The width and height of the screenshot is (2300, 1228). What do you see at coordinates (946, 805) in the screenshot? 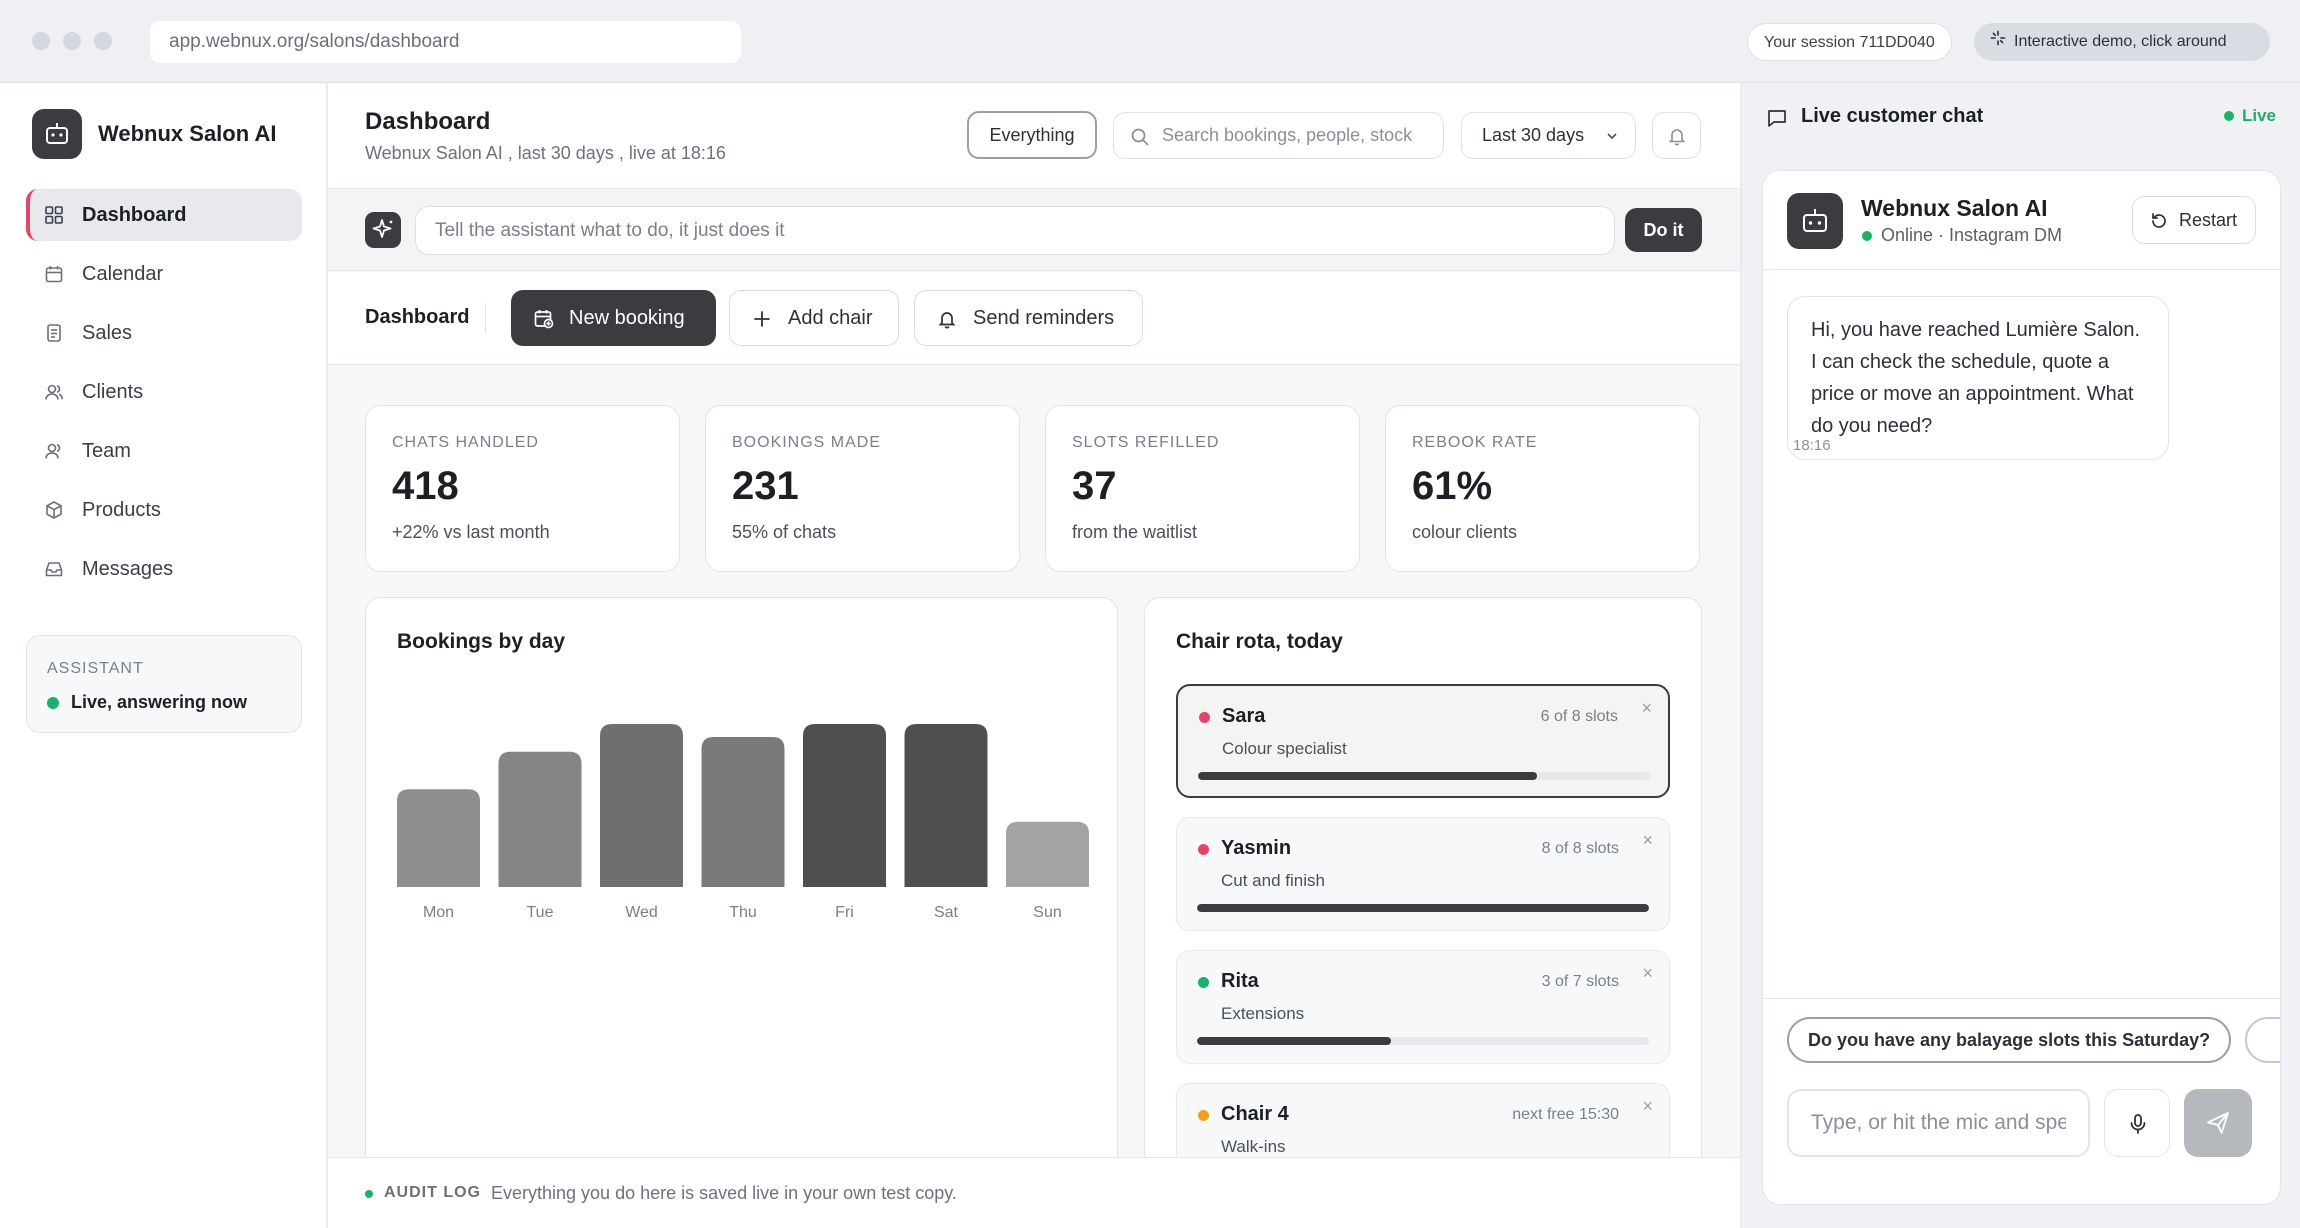
I see `bar-sat` at bounding box center [946, 805].